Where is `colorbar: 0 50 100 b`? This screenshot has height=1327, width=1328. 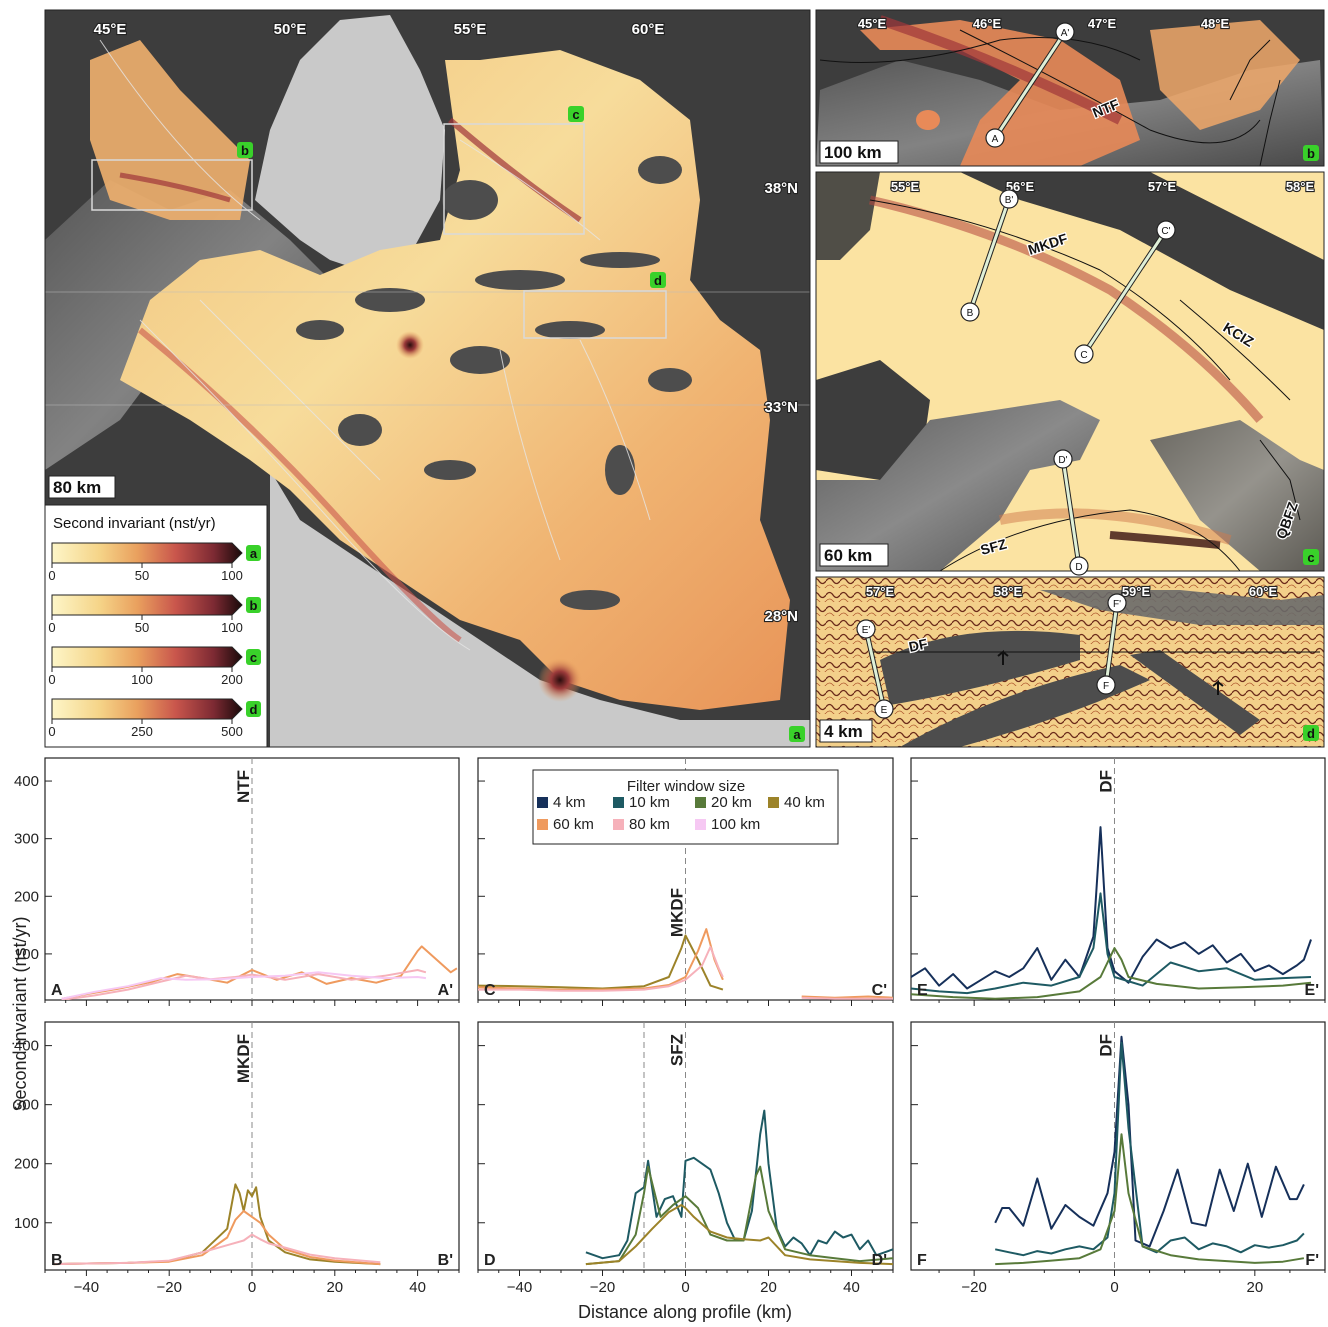
colorbar: 0 50 100 b is located at coordinates (154, 614).